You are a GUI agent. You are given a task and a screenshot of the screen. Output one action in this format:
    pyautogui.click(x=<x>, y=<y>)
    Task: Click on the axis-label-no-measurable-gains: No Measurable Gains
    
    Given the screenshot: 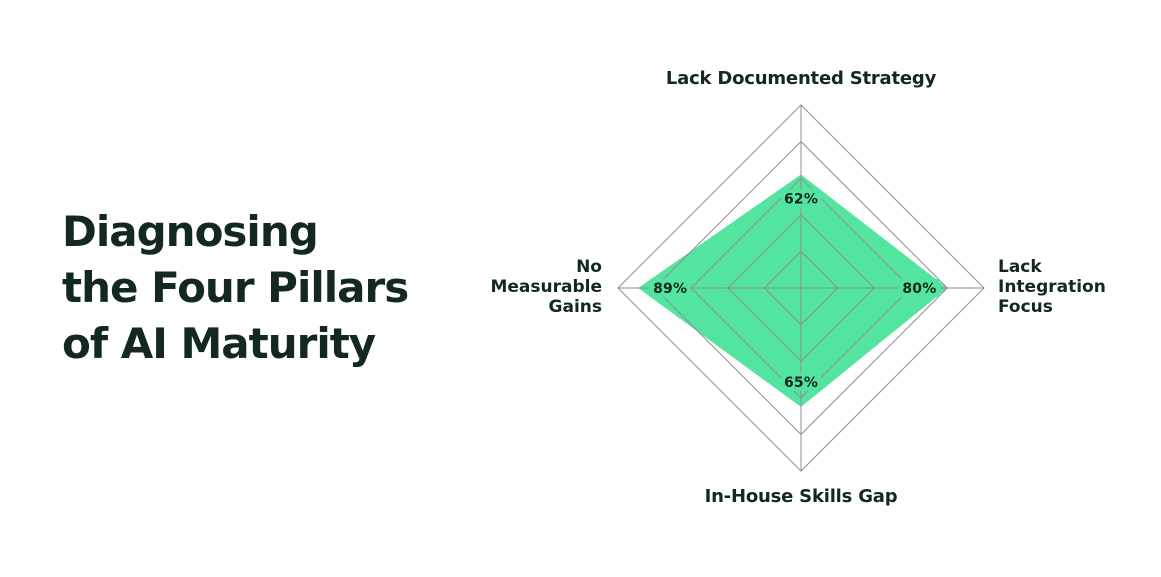 What is the action you would take?
    pyautogui.click(x=546, y=287)
    